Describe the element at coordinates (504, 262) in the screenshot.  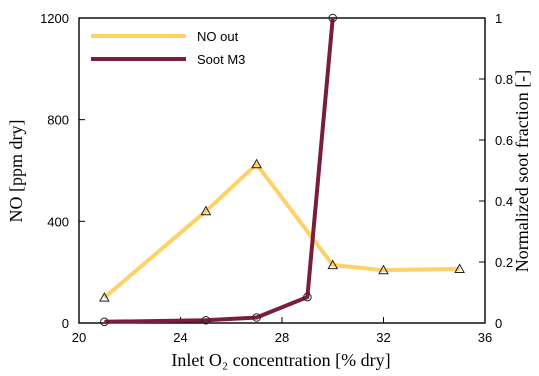
I see `y2-tick-label: 0.2` at that location.